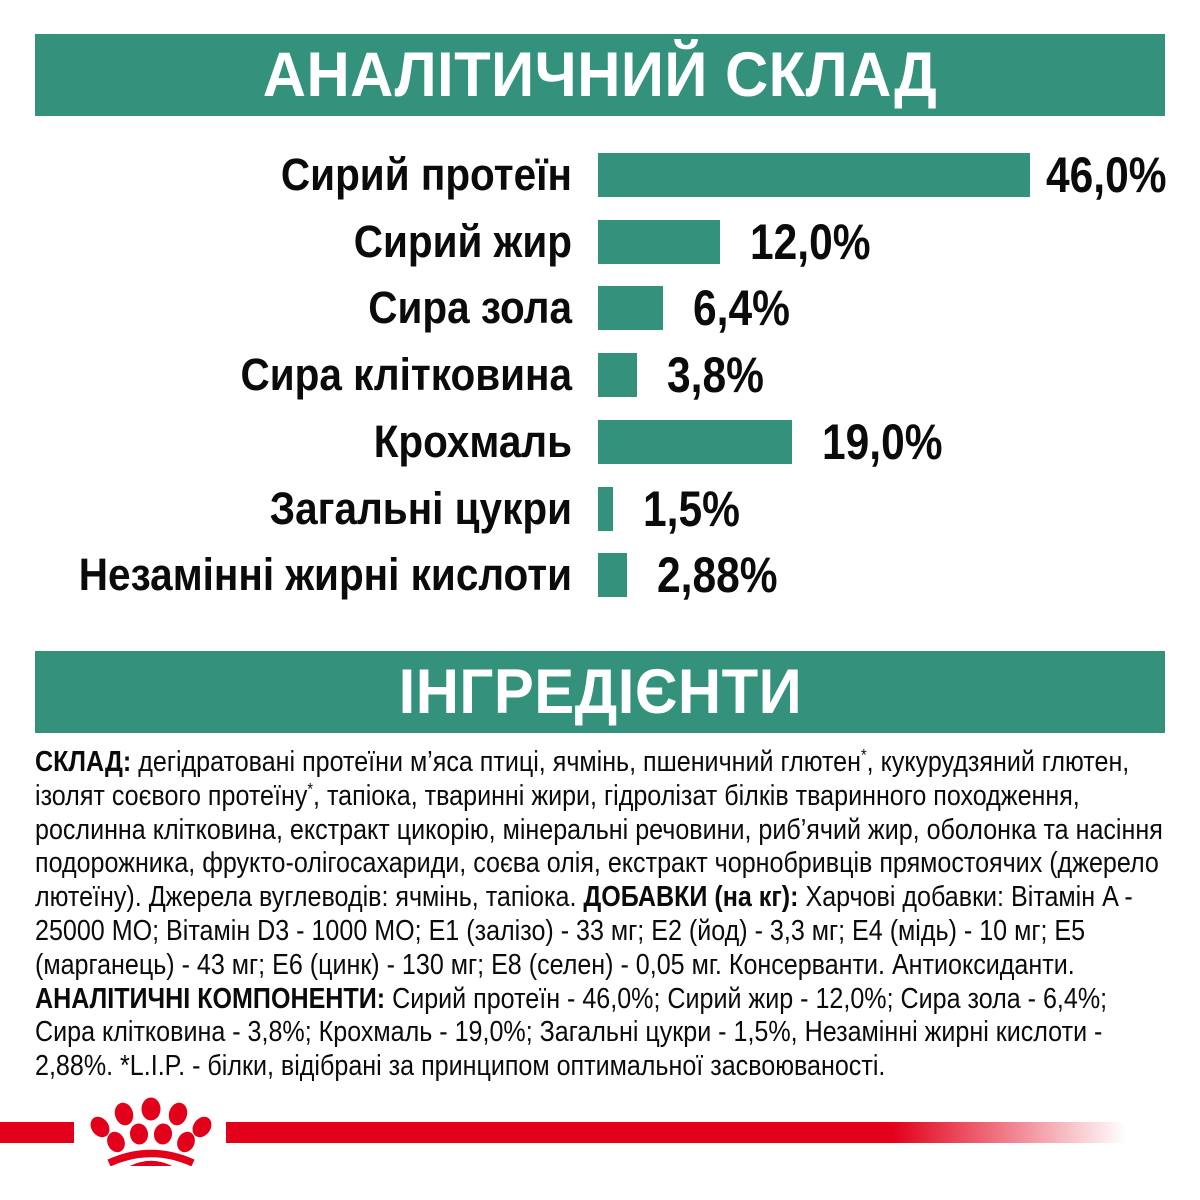 The height and width of the screenshot is (1200, 1200). Describe the element at coordinates (810, 242) in the screenshot. I see `chart-row-value: 12,0%` at that location.